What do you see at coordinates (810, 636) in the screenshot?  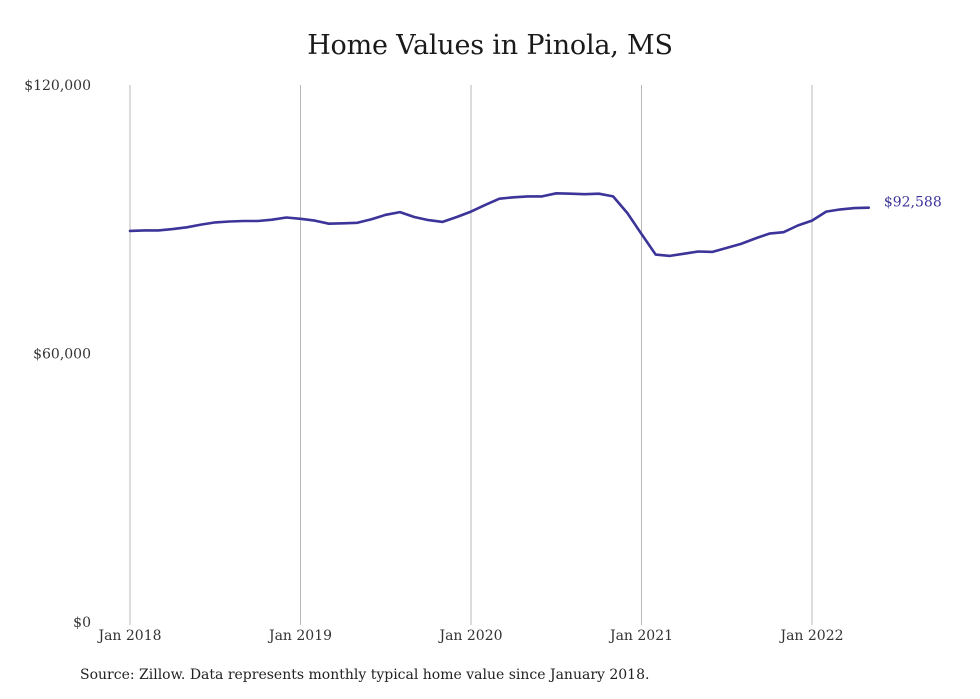 I see `x-tick-label: Jan 2022` at bounding box center [810, 636].